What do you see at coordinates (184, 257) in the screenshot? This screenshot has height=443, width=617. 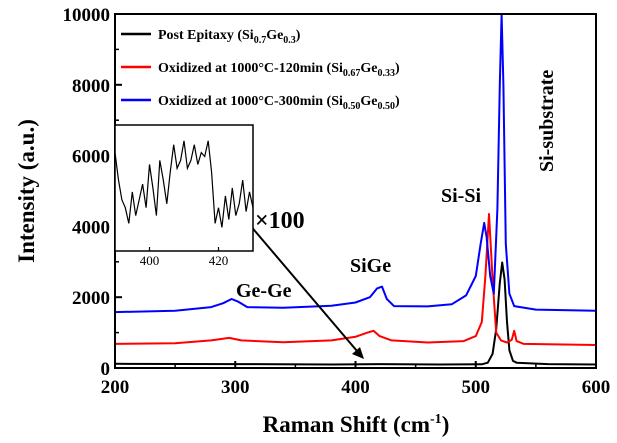 I see `inset-x-axis: 400 420` at bounding box center [184, 257].